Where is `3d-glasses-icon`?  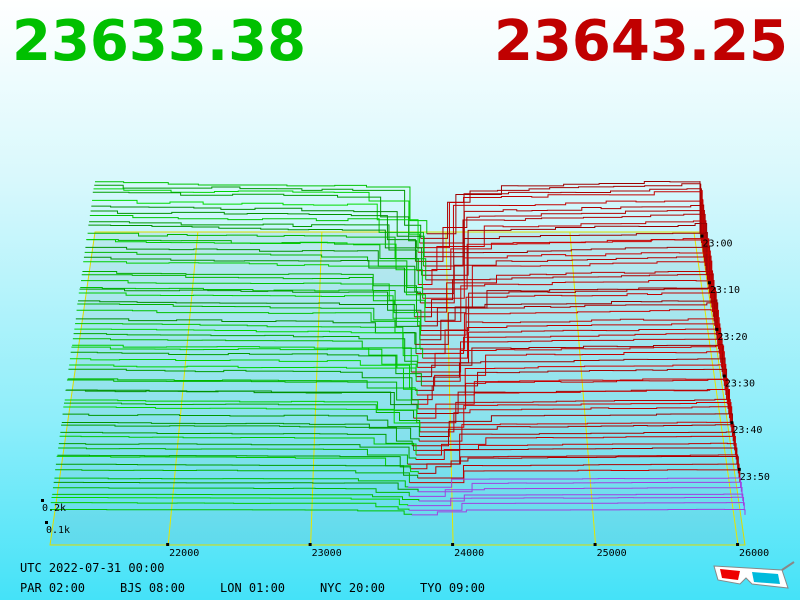
3d-glasses-icon is located at coordinates (754, 575).